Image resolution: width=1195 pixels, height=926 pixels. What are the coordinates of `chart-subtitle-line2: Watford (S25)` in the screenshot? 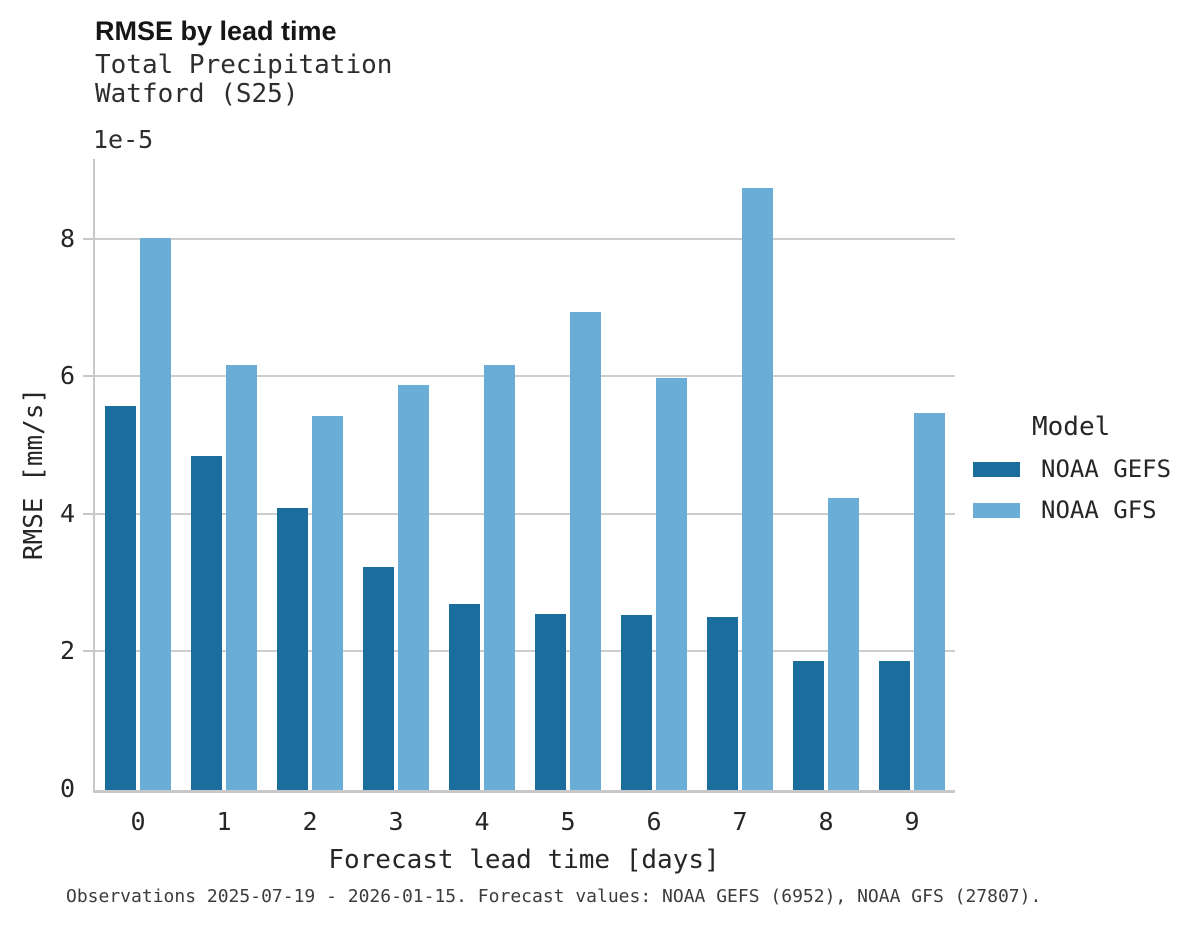 It's located at (197, 94).